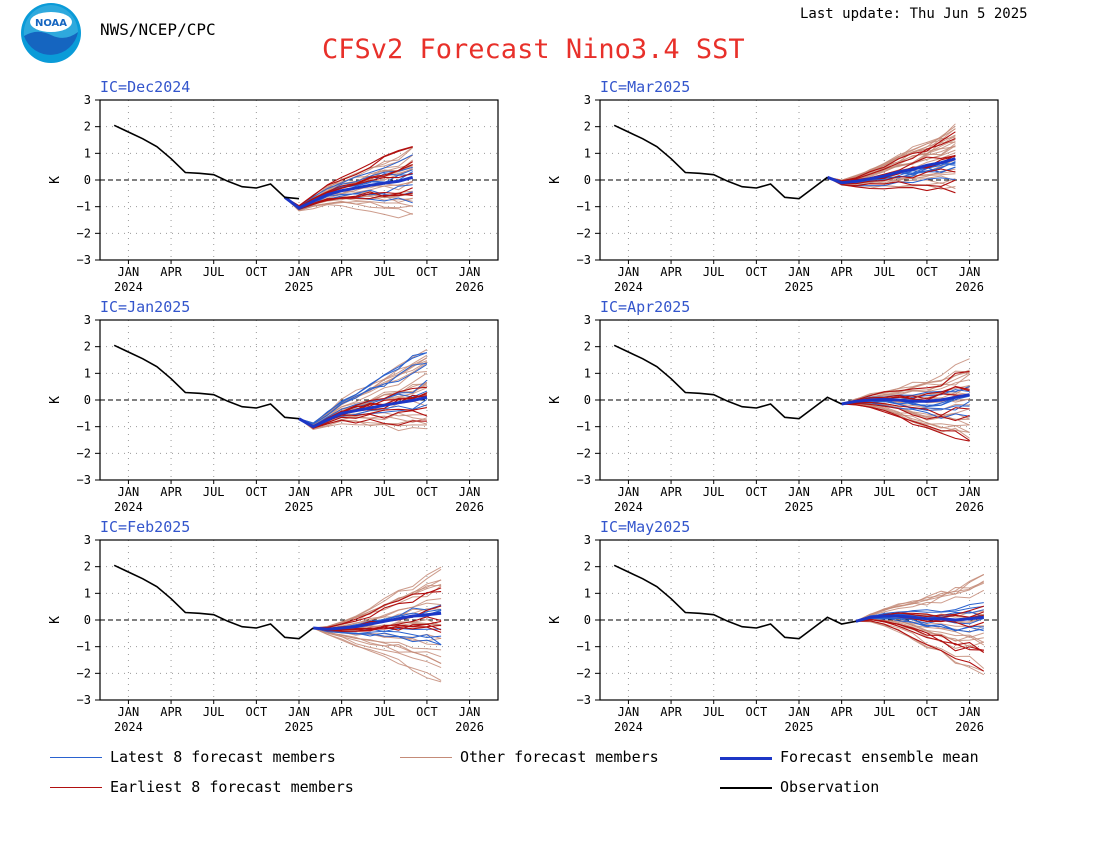  I want to click on org-label: NWS/NCEP/CPC, so click(158, 29).